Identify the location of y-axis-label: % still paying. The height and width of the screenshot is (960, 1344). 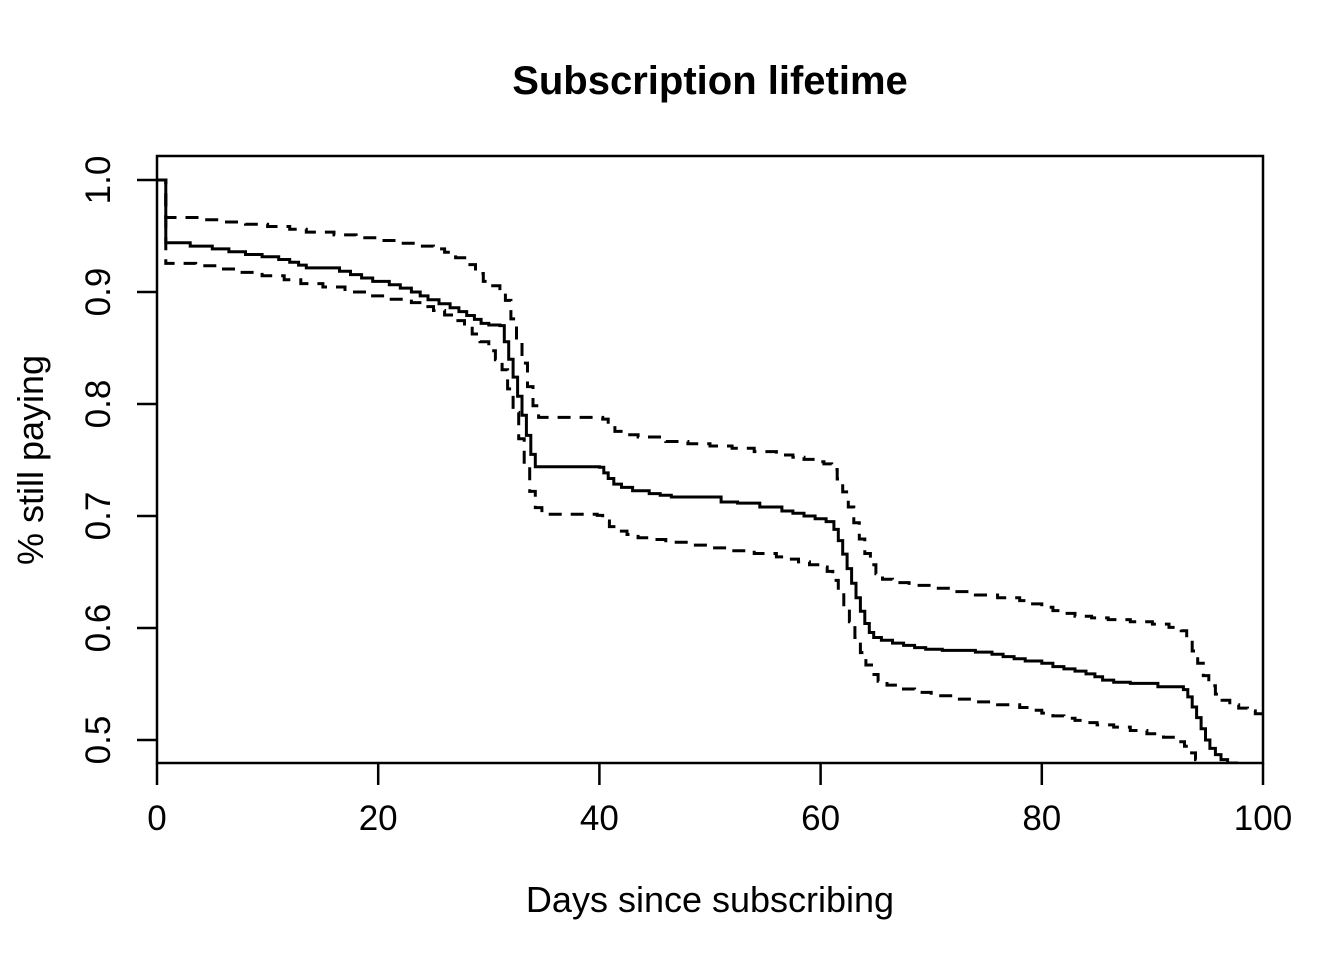
(30, 460).